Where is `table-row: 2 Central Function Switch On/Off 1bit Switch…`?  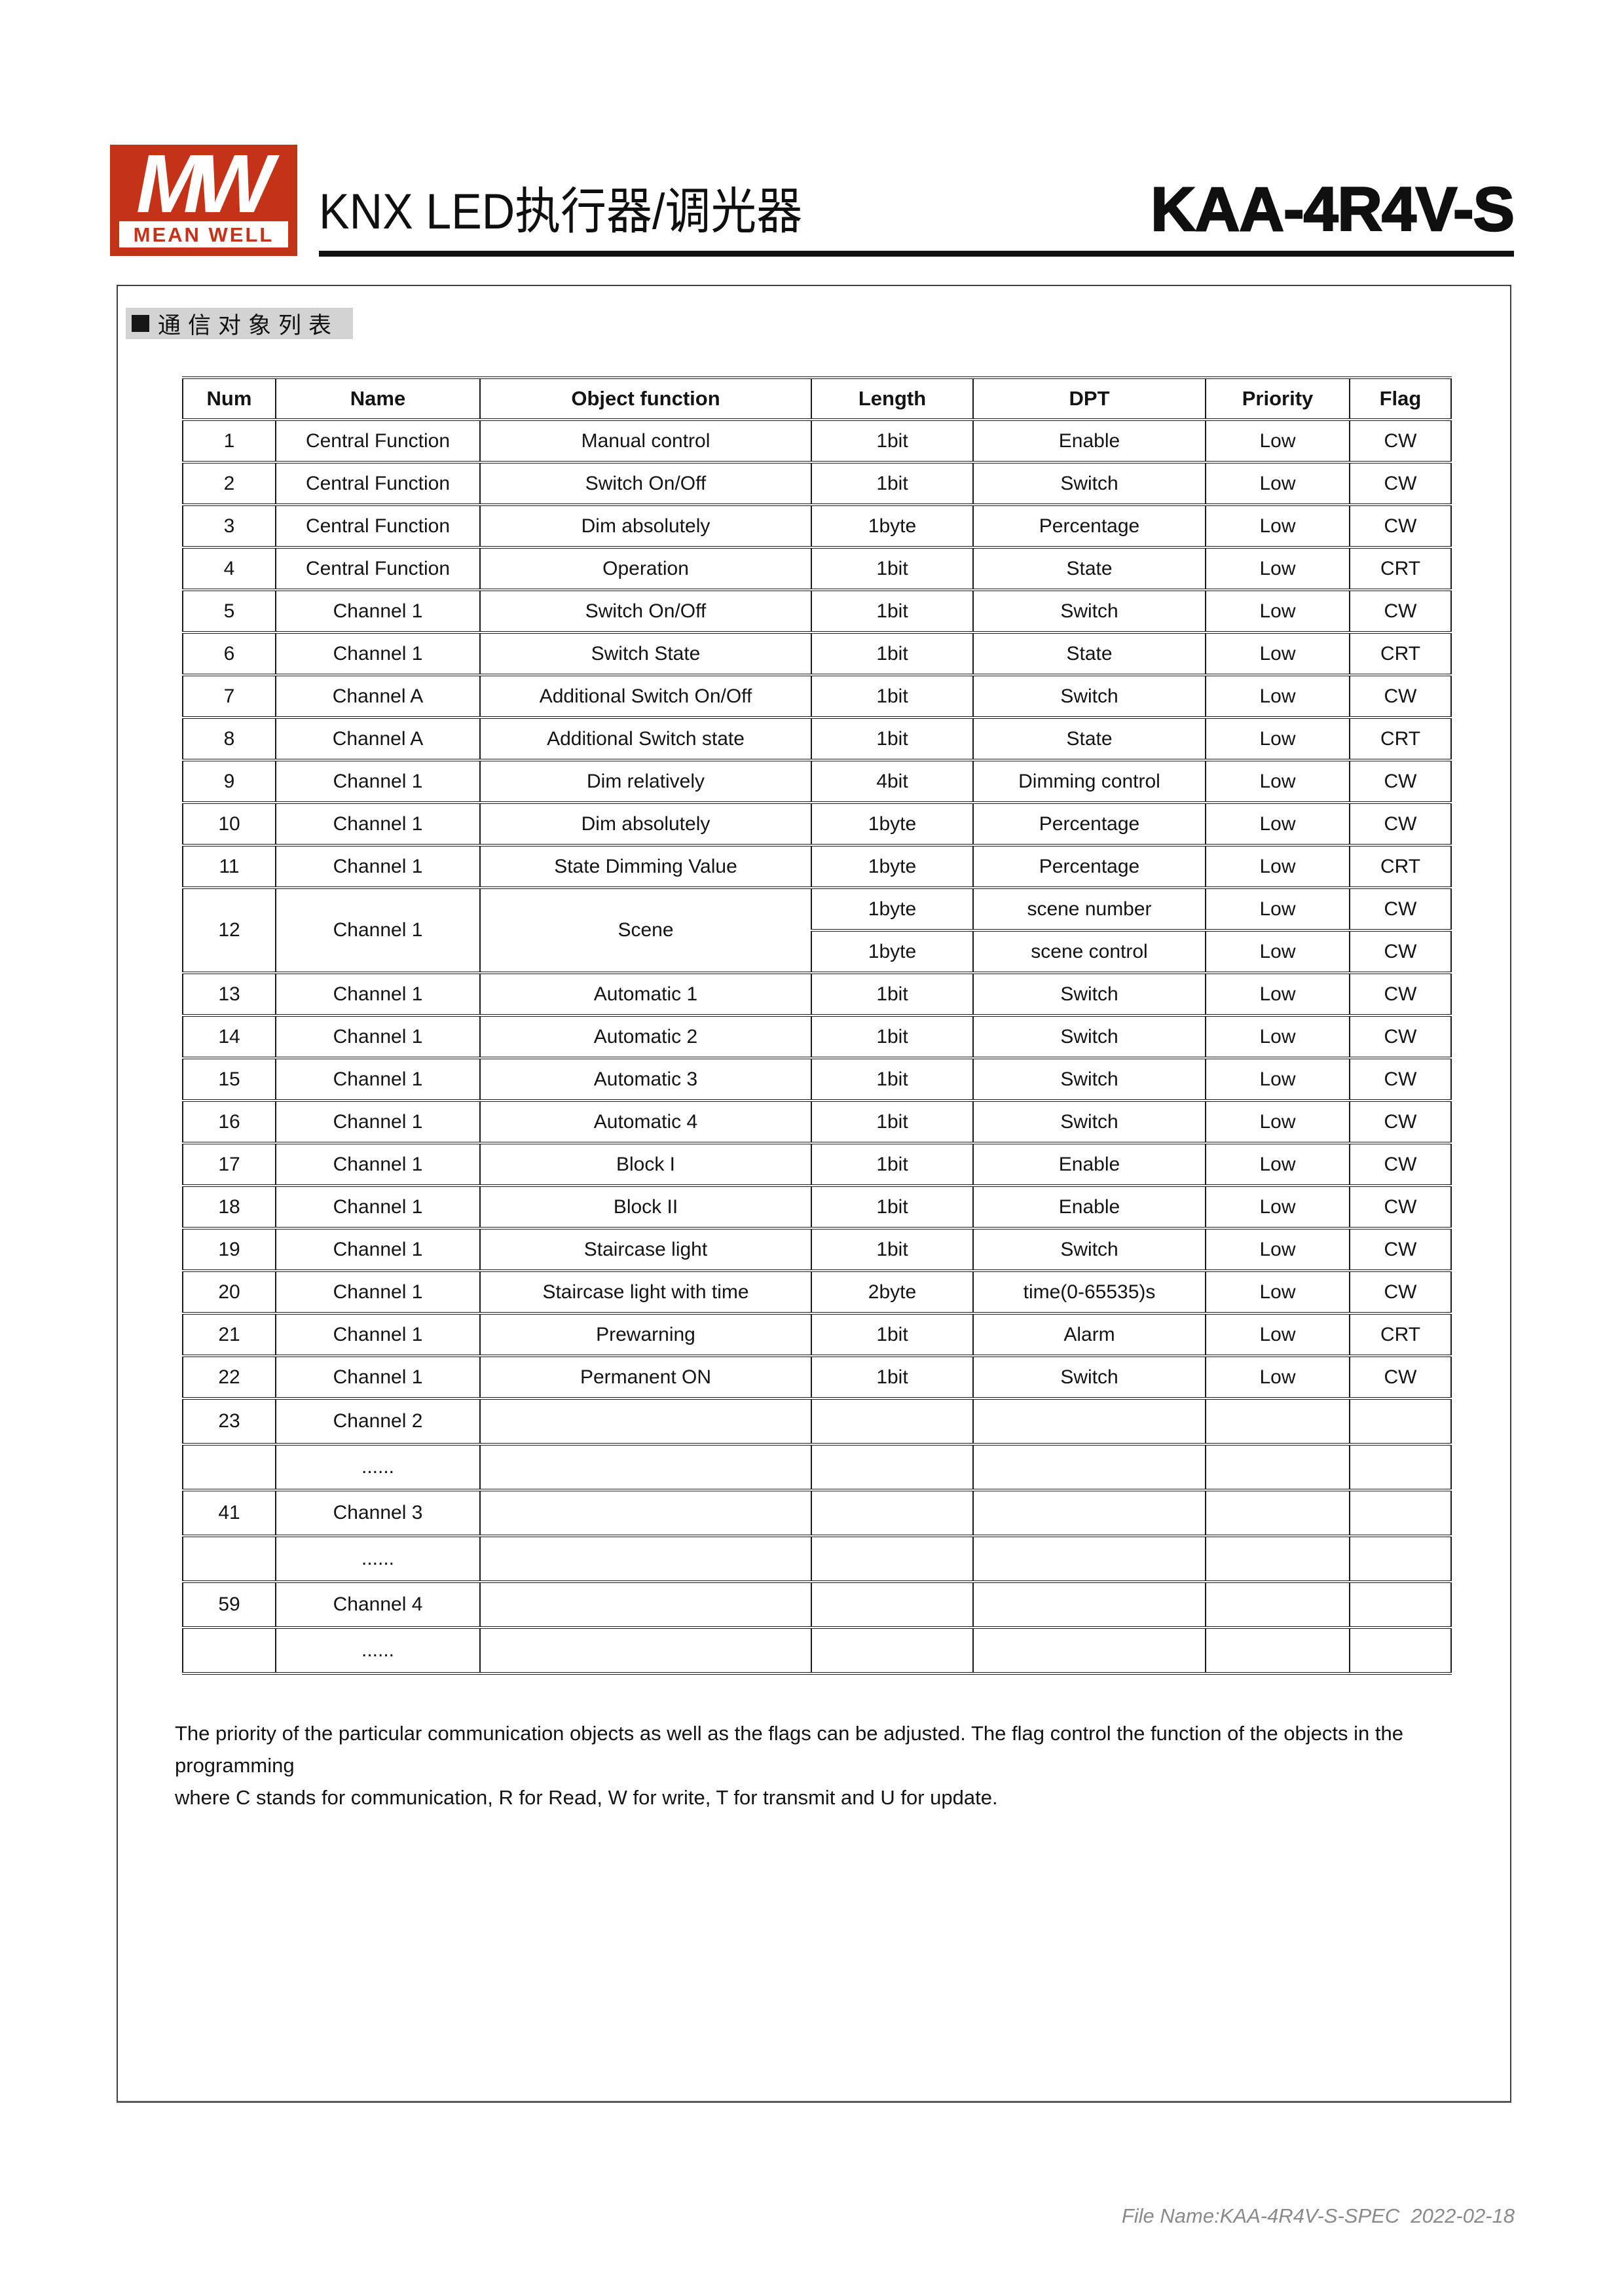
table-row: 2 Central Function Switch On/Off 1bit Switch… is located at coordinates (817, 483).